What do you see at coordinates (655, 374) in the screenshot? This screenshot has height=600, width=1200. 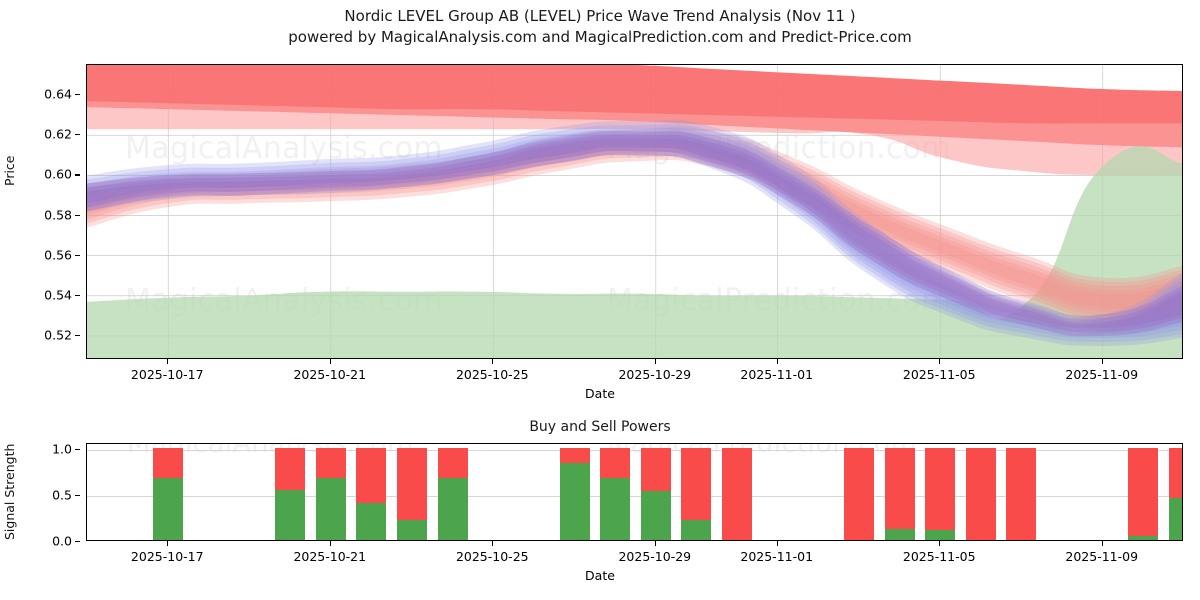 I see `price-x-tick-label: 2025-10-29` at bounding box center [655, 374].